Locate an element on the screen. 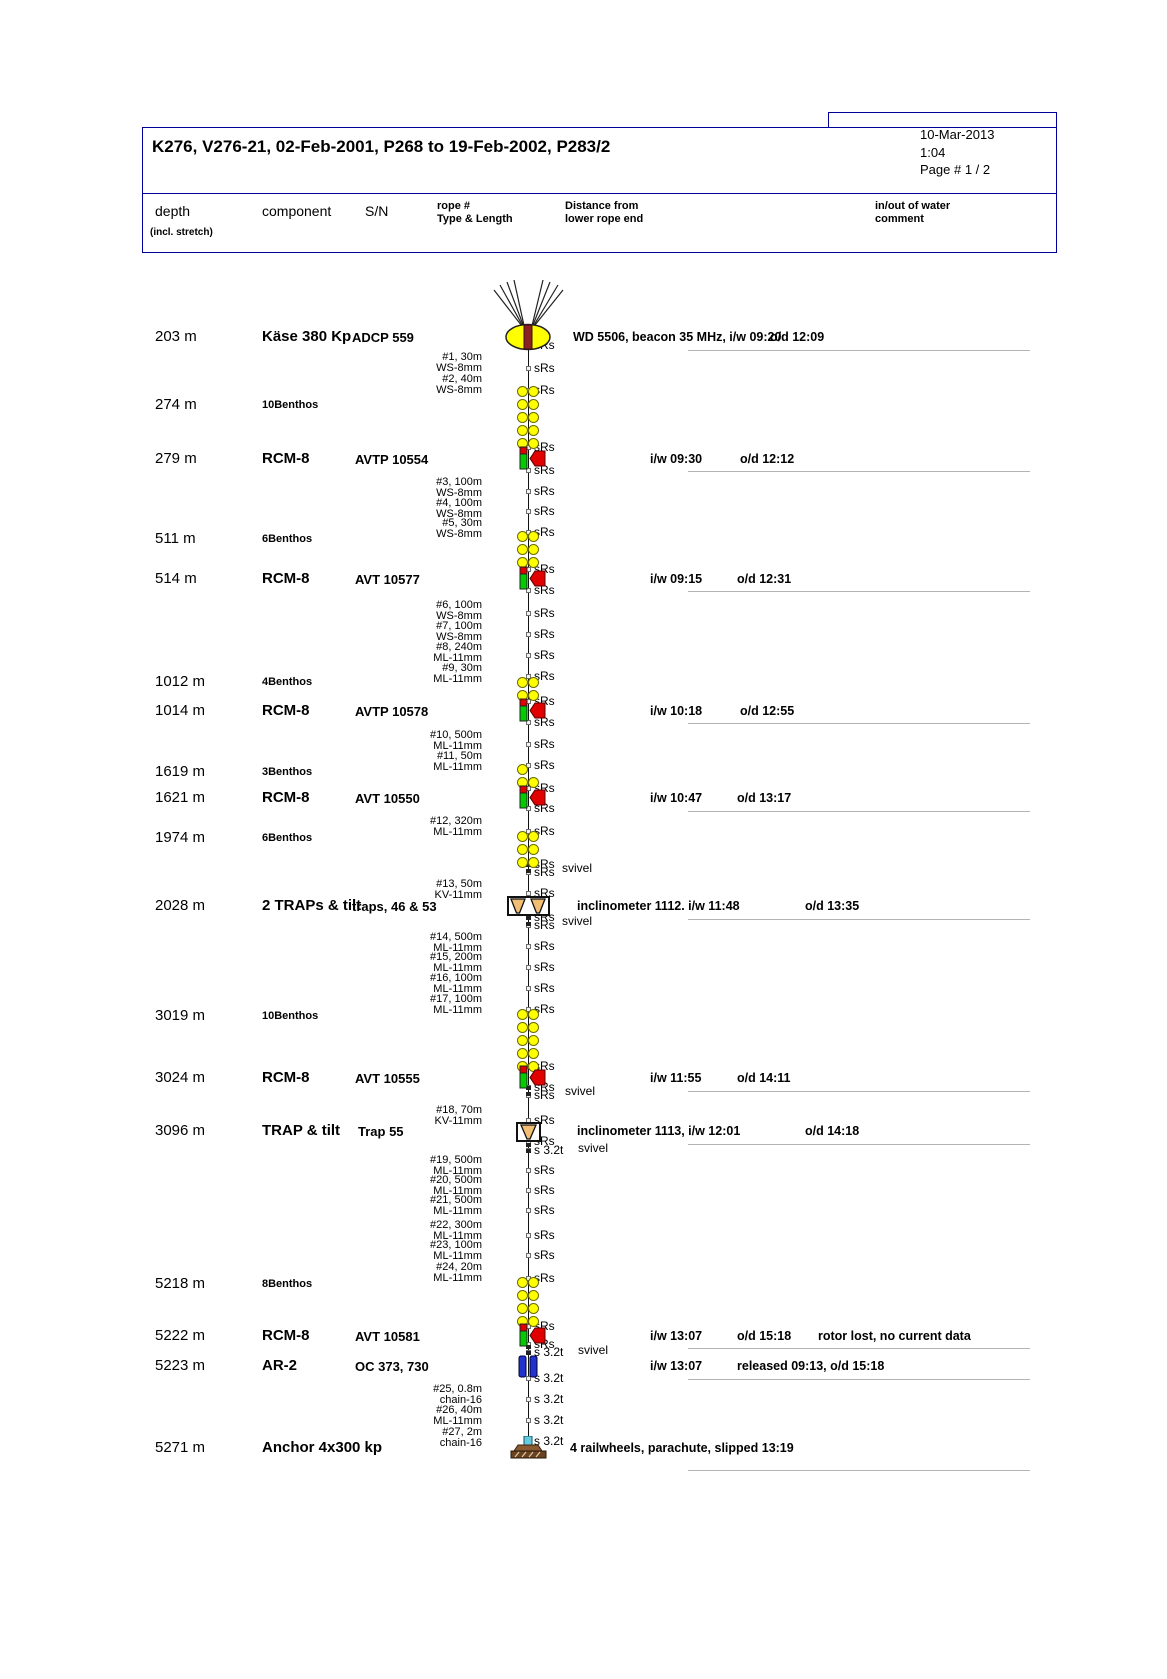  rope-segment-label: #17, 100m ML-11mm is located at coordinates (456, 1004).